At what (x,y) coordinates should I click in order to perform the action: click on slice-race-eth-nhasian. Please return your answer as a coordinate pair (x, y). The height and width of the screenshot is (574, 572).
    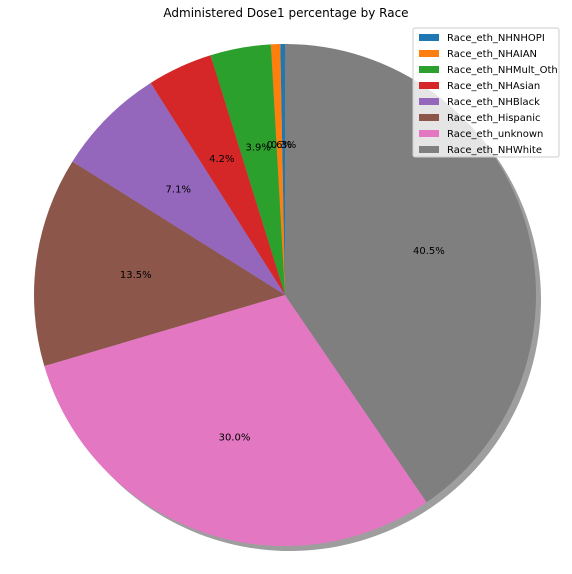
    Looking at the image, I should click on (217, 175).